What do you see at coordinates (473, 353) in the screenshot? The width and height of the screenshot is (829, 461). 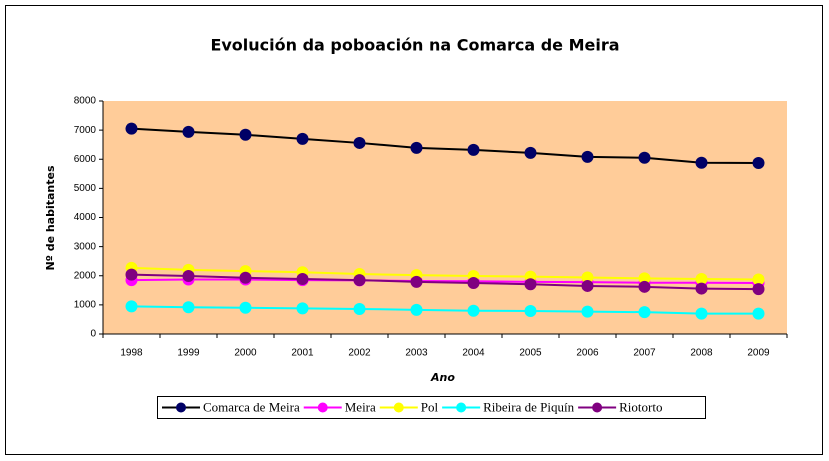 I see `x-tick-label: 2004` at bounding box center [473, 353].